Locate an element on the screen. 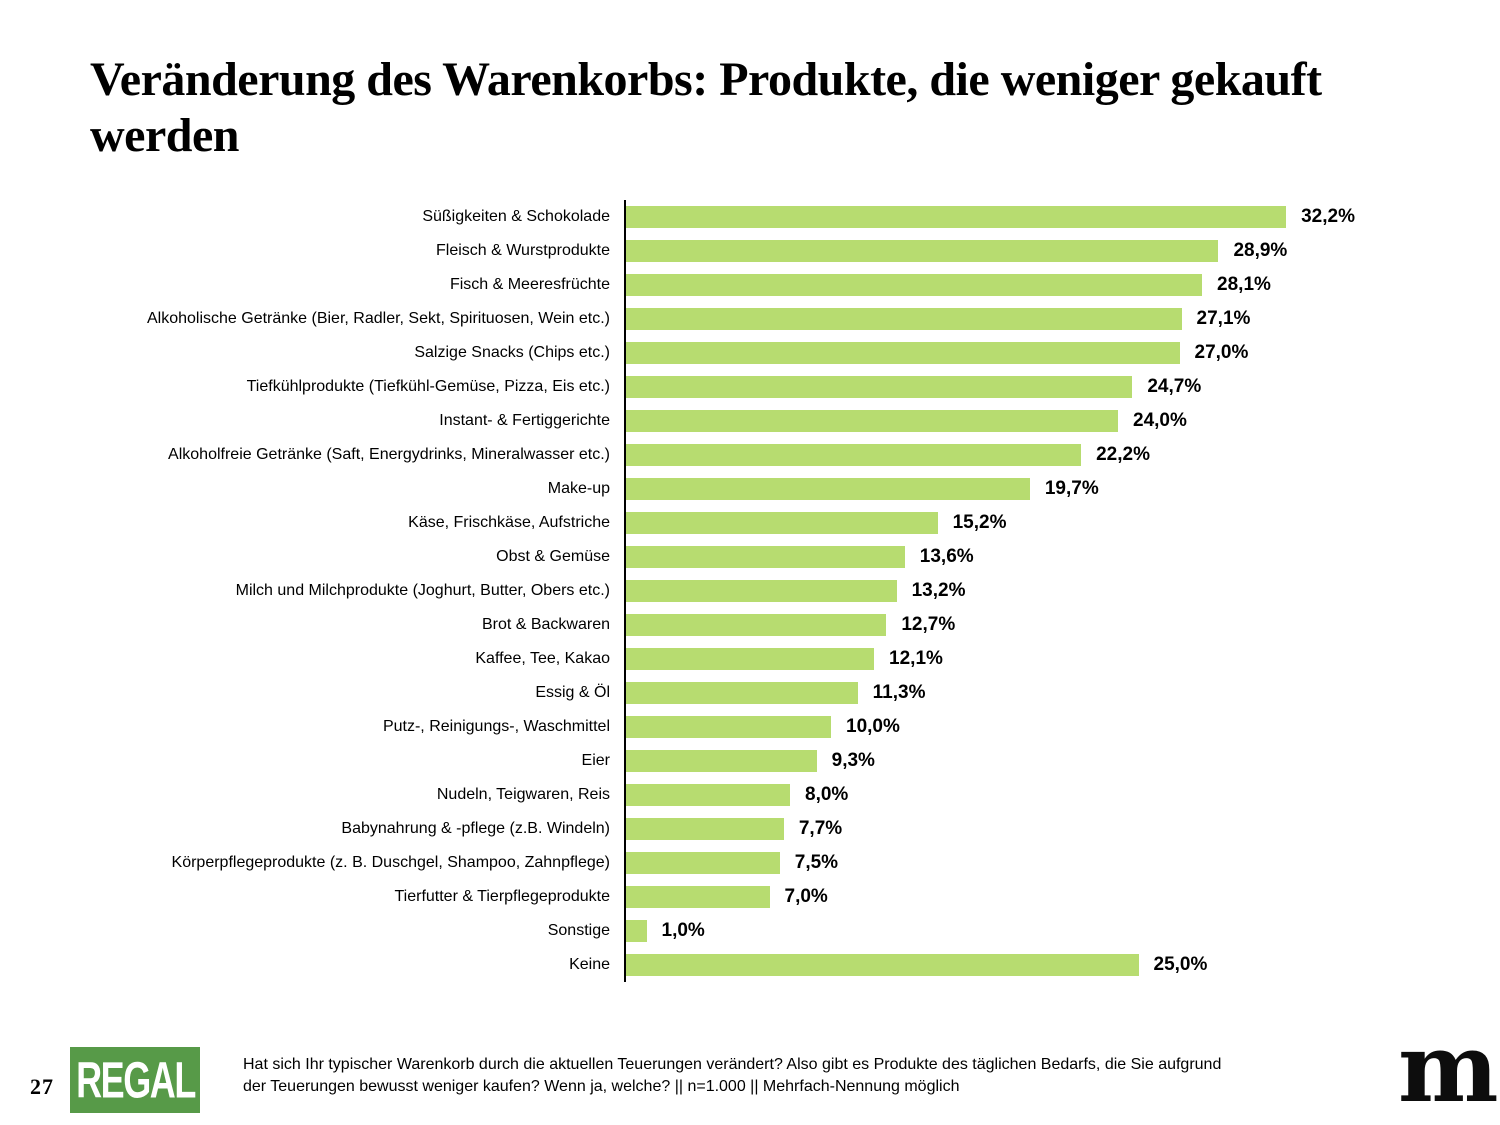 Image resolution: width=1500 pixels, height=1125 pixels. bar-row: Kaffee, Tee, Kakao 12,1% is located at coordinates (785, 659).